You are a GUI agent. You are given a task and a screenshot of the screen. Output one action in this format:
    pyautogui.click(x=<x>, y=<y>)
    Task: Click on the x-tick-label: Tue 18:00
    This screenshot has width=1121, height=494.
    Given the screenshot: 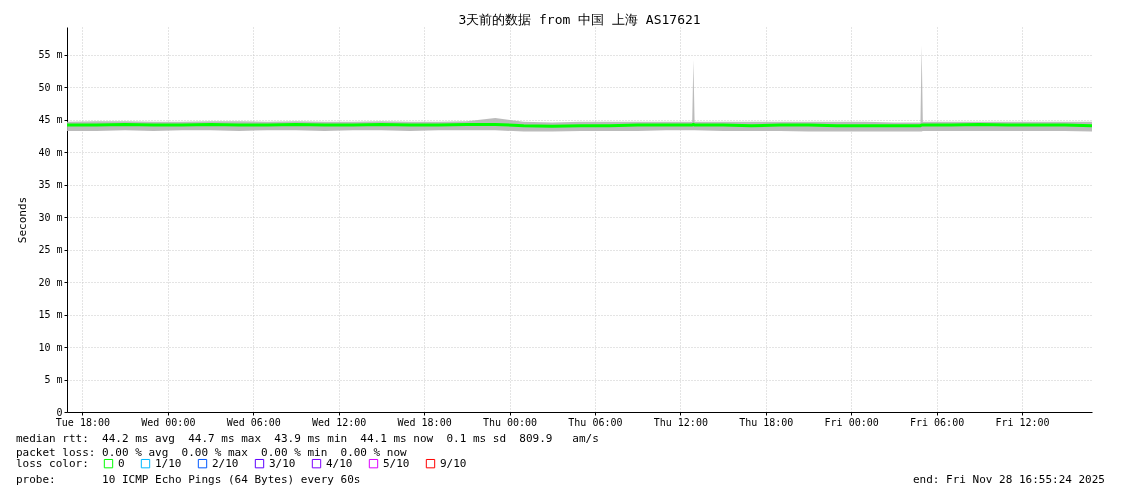 What is the action you would take?
    pyautogui.click(x=83, y=422)
    